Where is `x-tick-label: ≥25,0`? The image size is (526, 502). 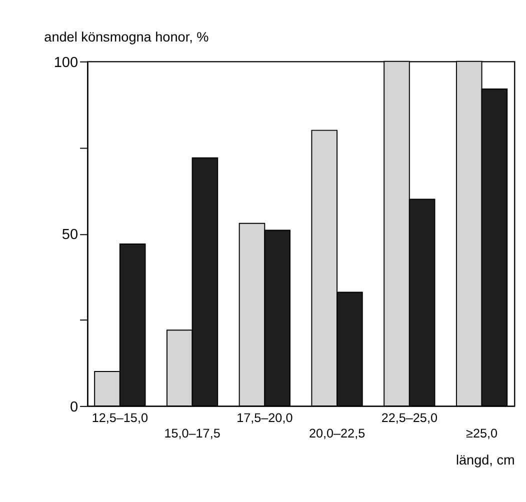
x-tick-label: ≥25,0 is located at coordinates (482, 433).